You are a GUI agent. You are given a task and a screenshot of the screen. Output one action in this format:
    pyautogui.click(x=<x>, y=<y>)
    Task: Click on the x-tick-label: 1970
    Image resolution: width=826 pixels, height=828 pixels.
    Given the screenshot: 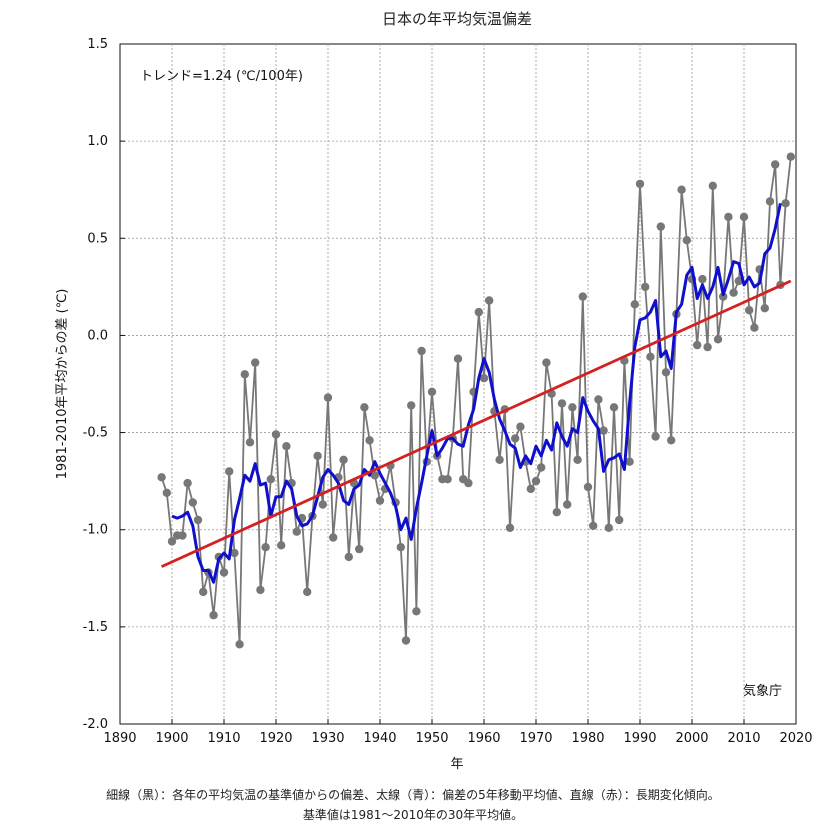 What is the action you would take?
    pyautogui.click(x=535, y=738)
    